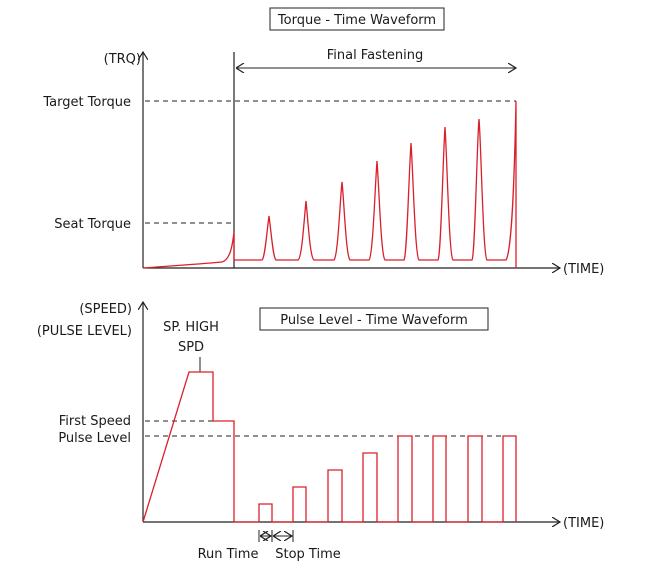 This screenshot has width=649, height=572. Describe the element at coordinates (308, 554) in the screenshot. I see `stop-time-label: Stop Time` at that location.